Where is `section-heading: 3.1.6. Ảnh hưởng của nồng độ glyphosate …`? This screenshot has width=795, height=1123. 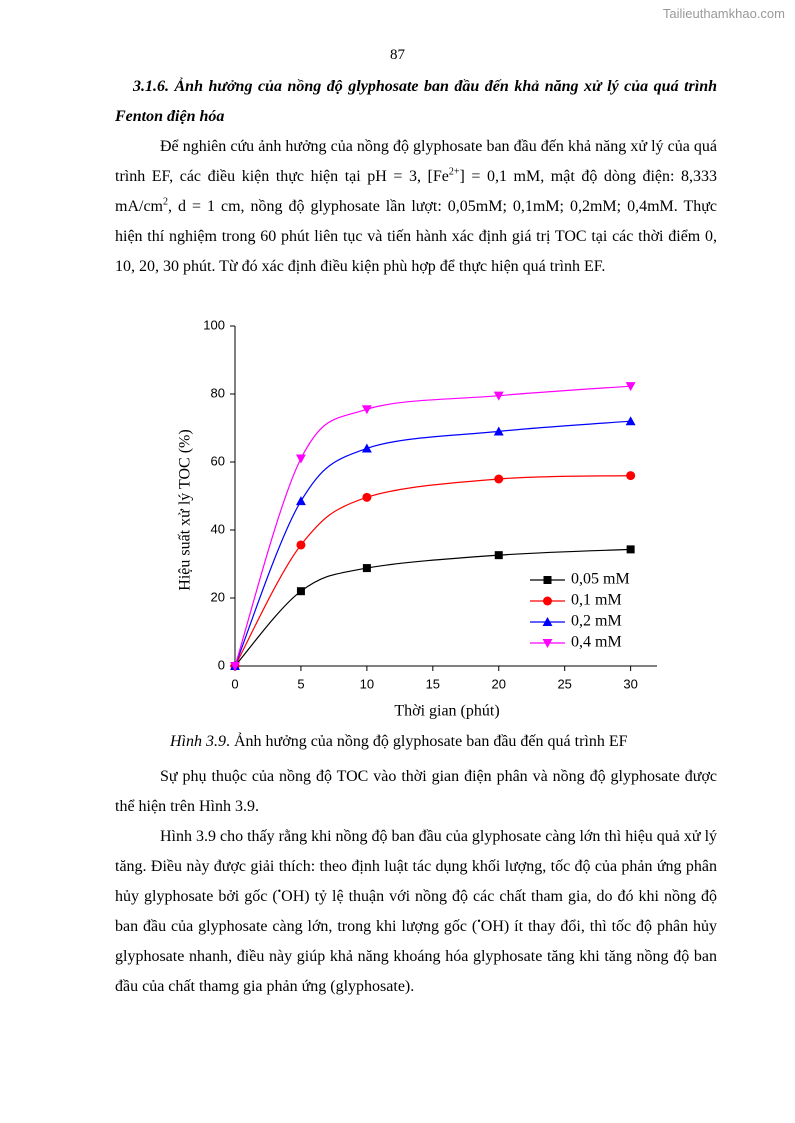
section-heading: 3.1.6. Ảnh hưởng của nồng độ glyphosate … is located at coordinates (416, 101).